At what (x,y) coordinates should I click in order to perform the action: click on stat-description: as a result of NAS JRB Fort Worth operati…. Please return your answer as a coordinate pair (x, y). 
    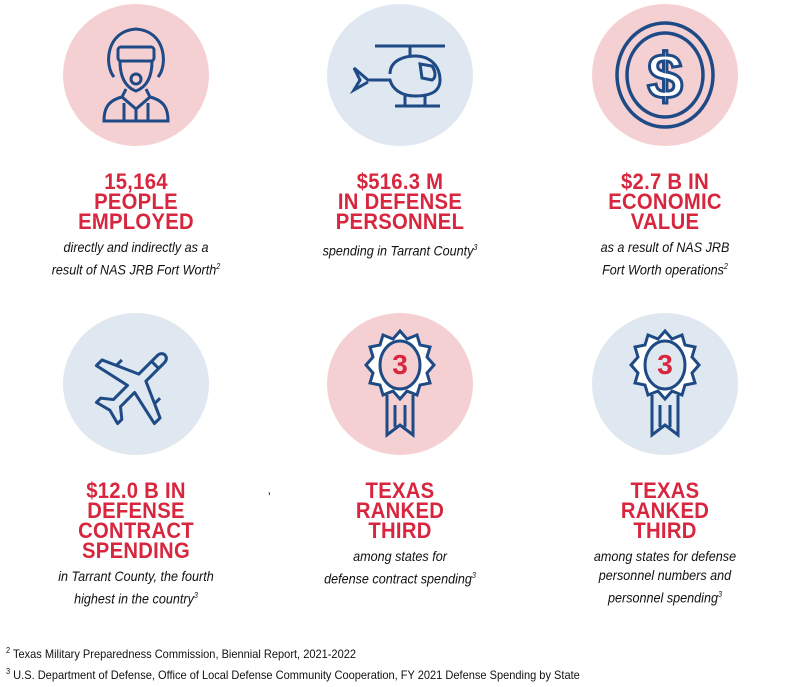
    Looking at the image, I should click on (665, 258).